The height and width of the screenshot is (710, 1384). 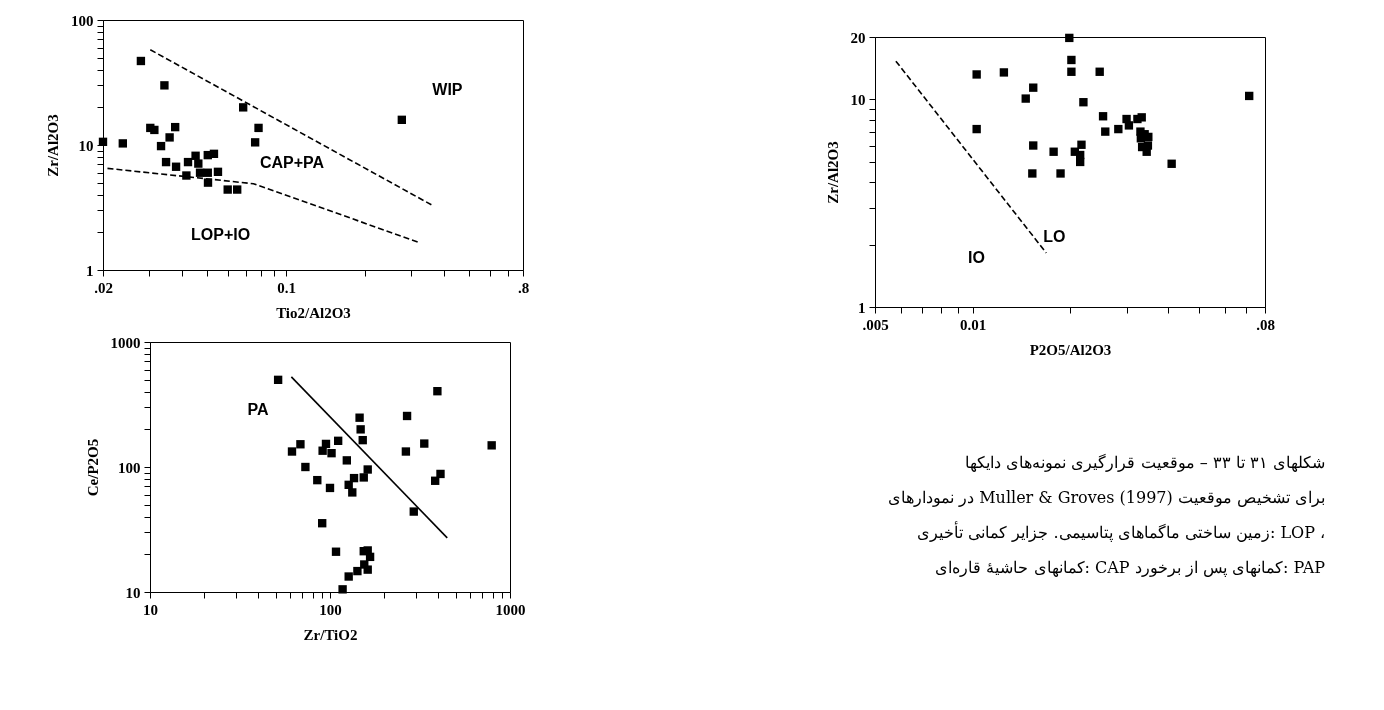 I want to click on x-tick-label: .02, so click(x=103, y=287).